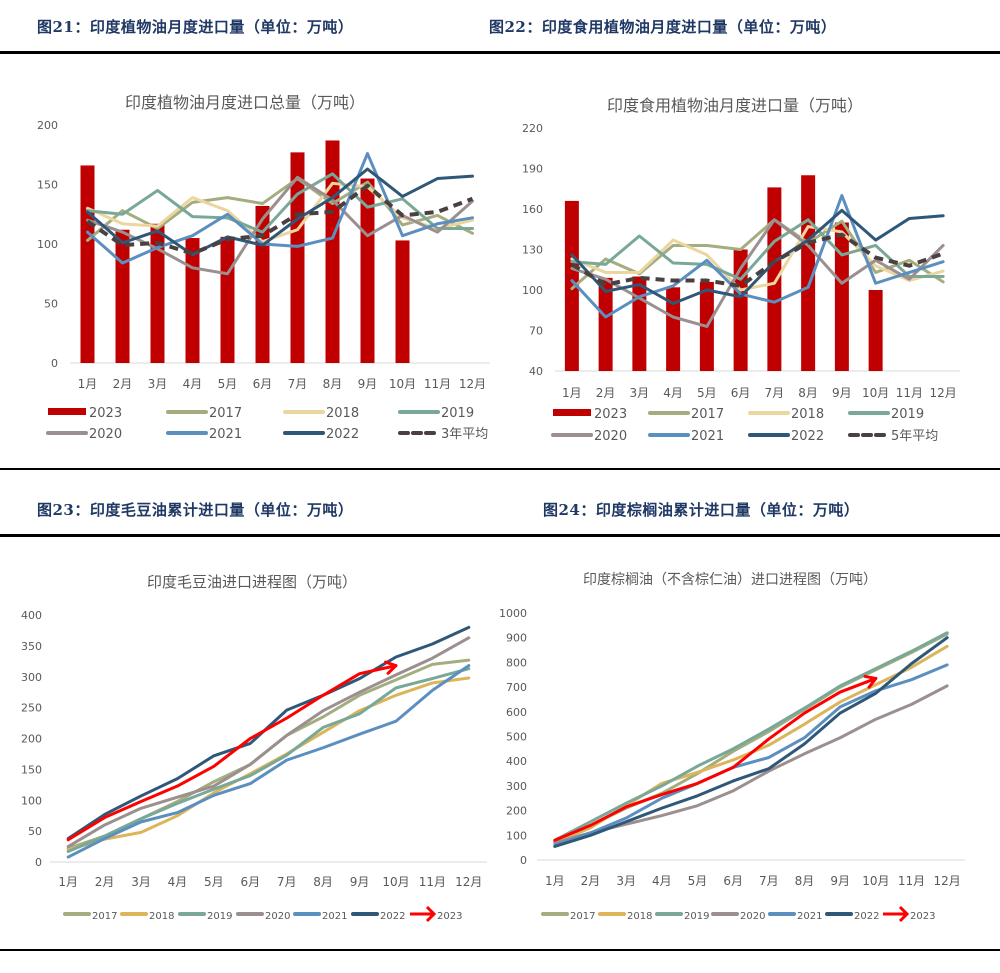 The image size is (1000, 973). Describe the element at coordinates (464, 434) in the screenshot. I see `legend-label: 3年平均` at that location.